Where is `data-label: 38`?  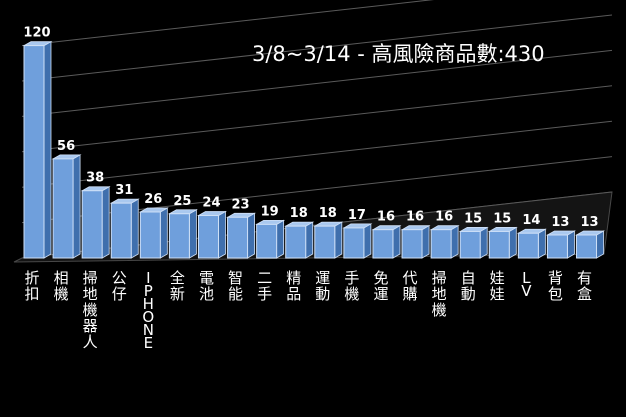 data-label: 38 is located at coordinates (95, 178).